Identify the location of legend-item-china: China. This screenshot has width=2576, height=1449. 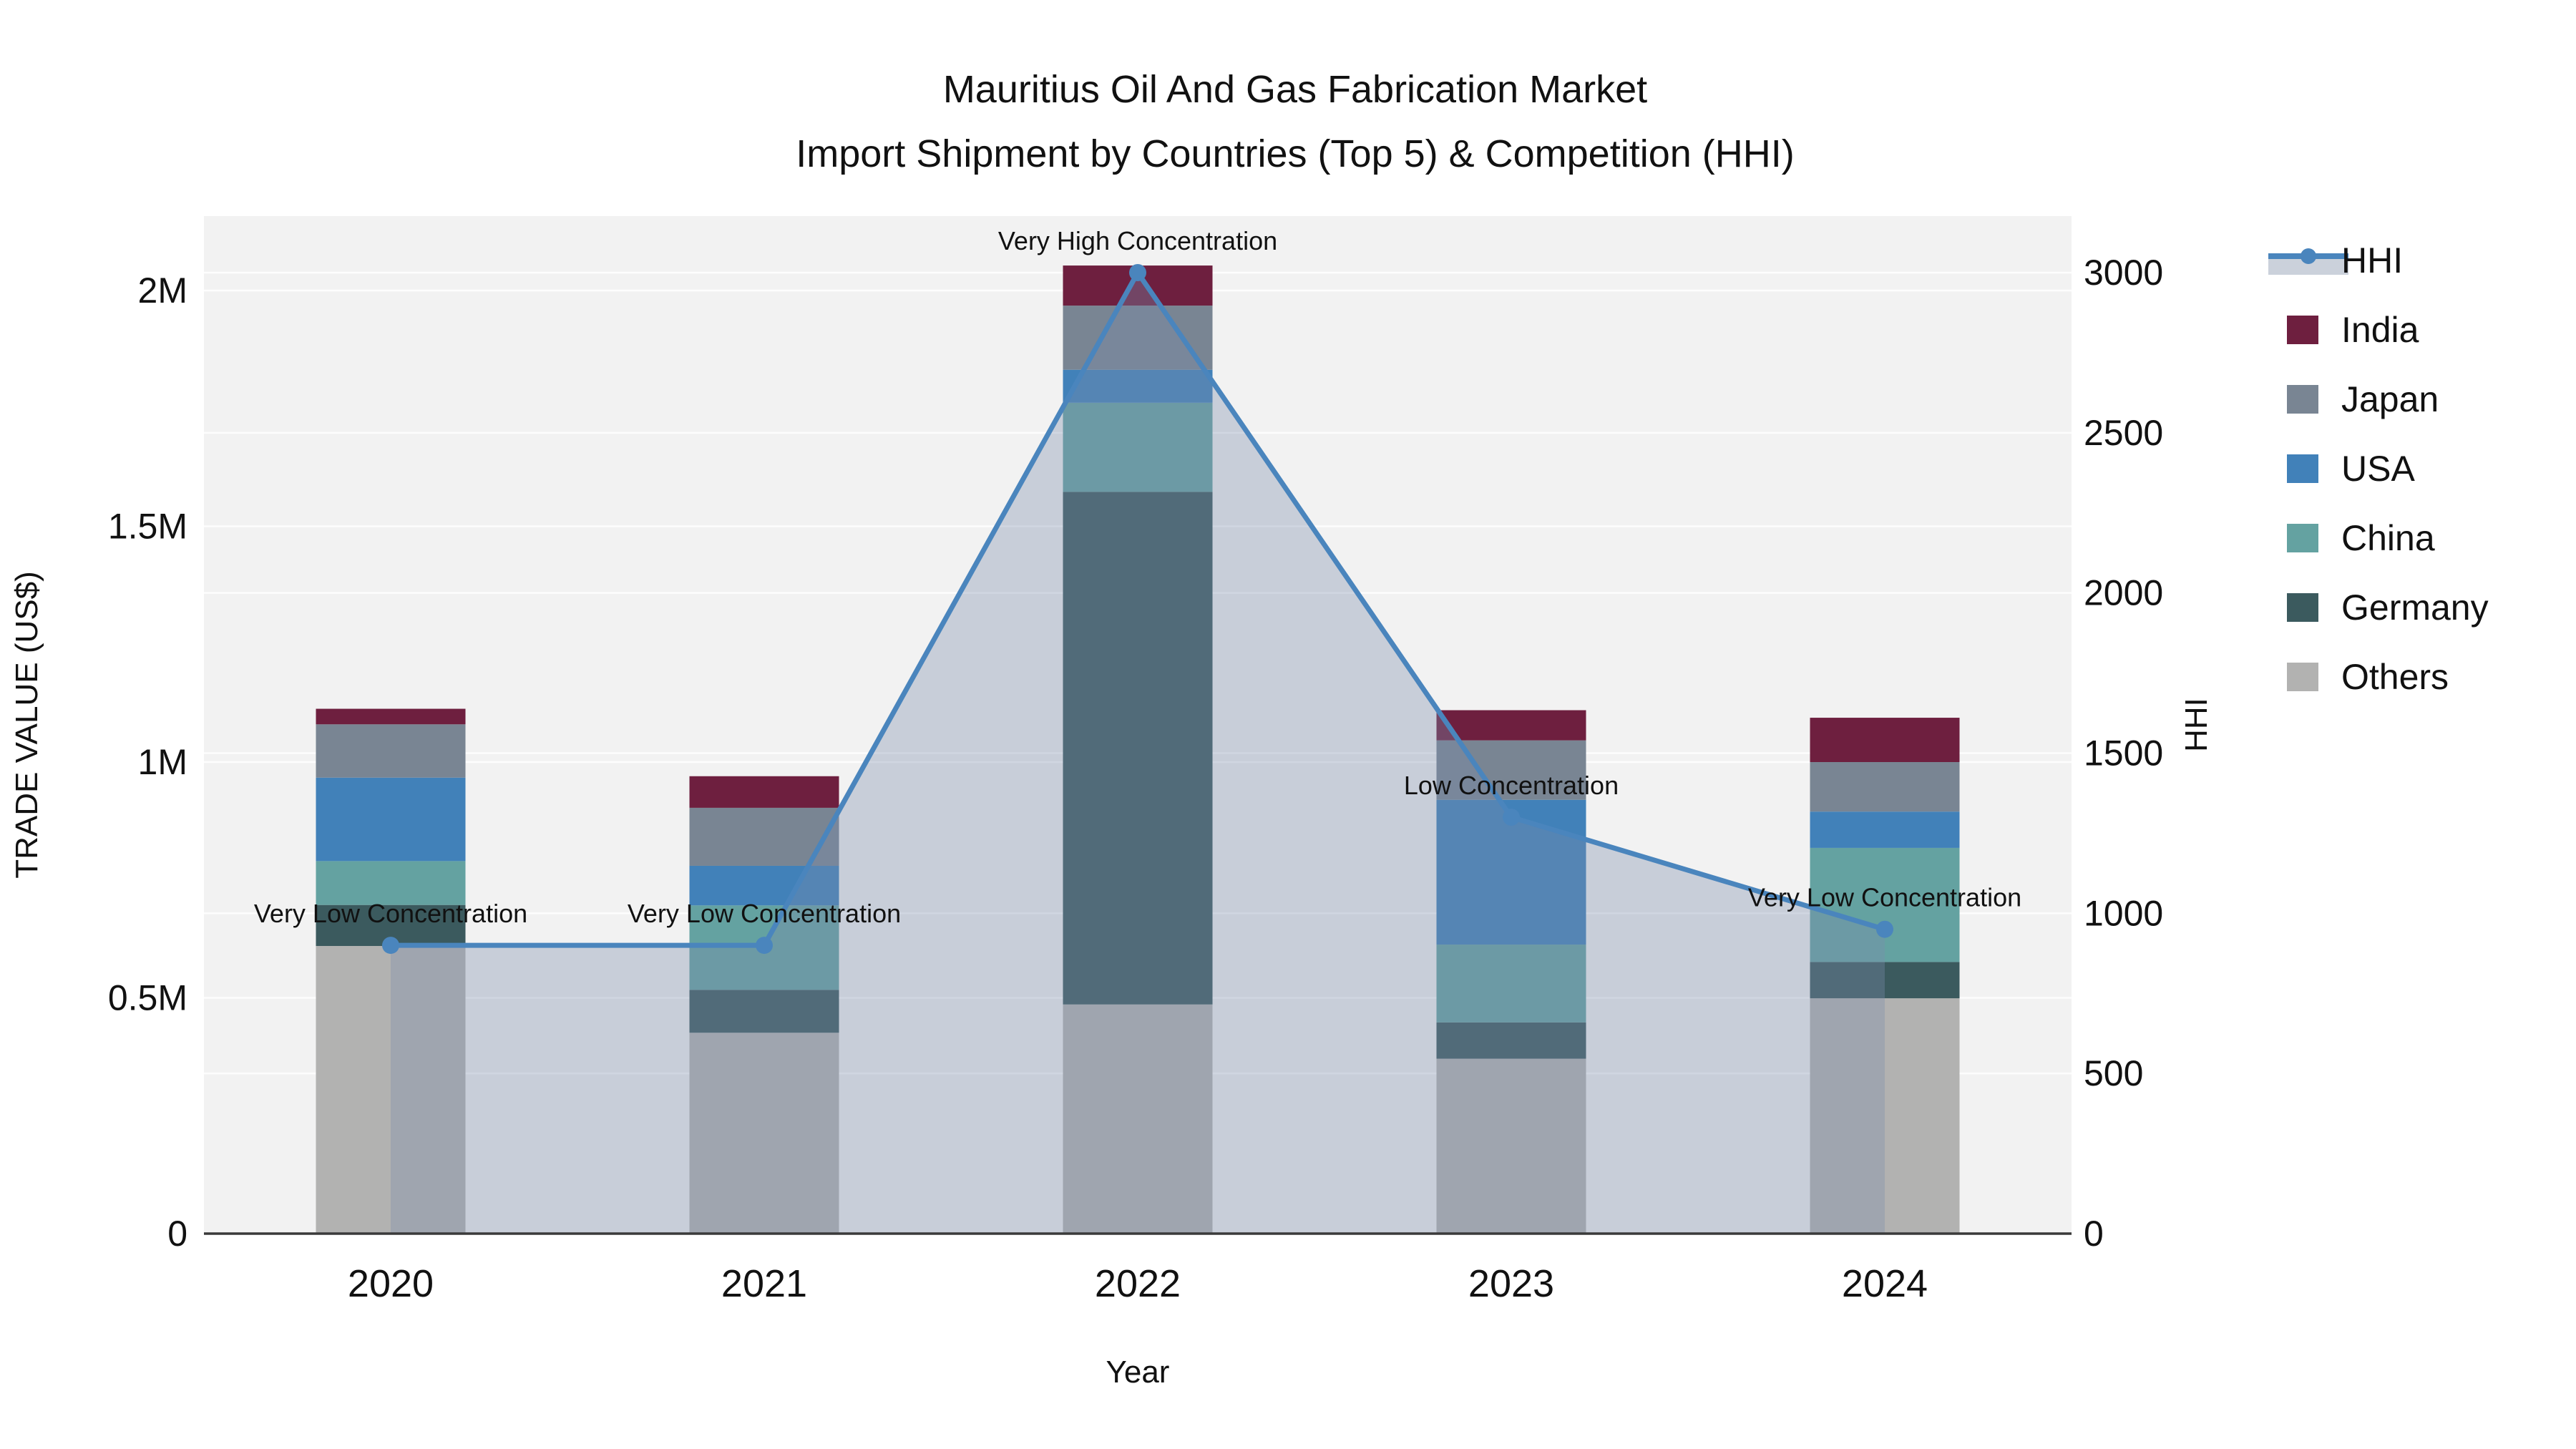
(2361, 538).